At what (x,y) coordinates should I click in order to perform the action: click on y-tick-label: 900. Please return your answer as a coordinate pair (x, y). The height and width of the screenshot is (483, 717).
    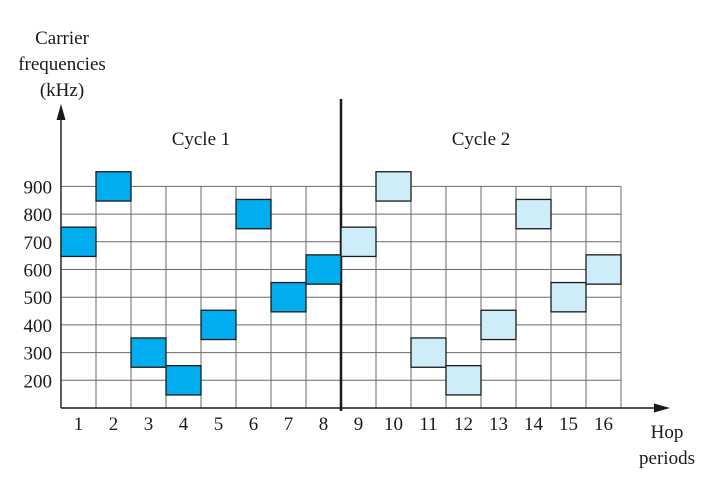
    Looking at the image, I should click on (38, 187).